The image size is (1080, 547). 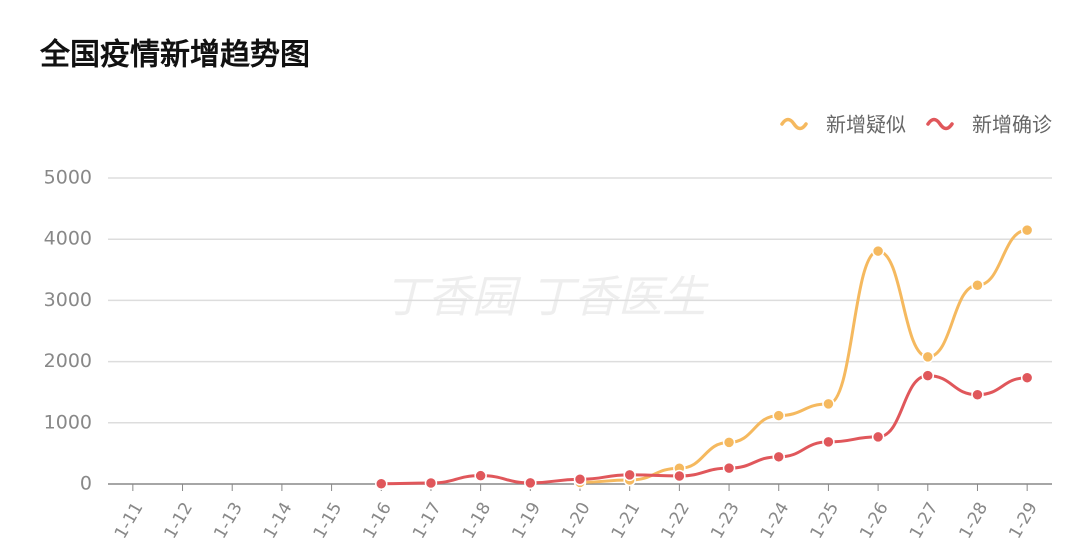 What do you see at coordinates (328, 520) in the screenshot?
I see `x-tick-label: 1-15` at bounding box center [328, 520].